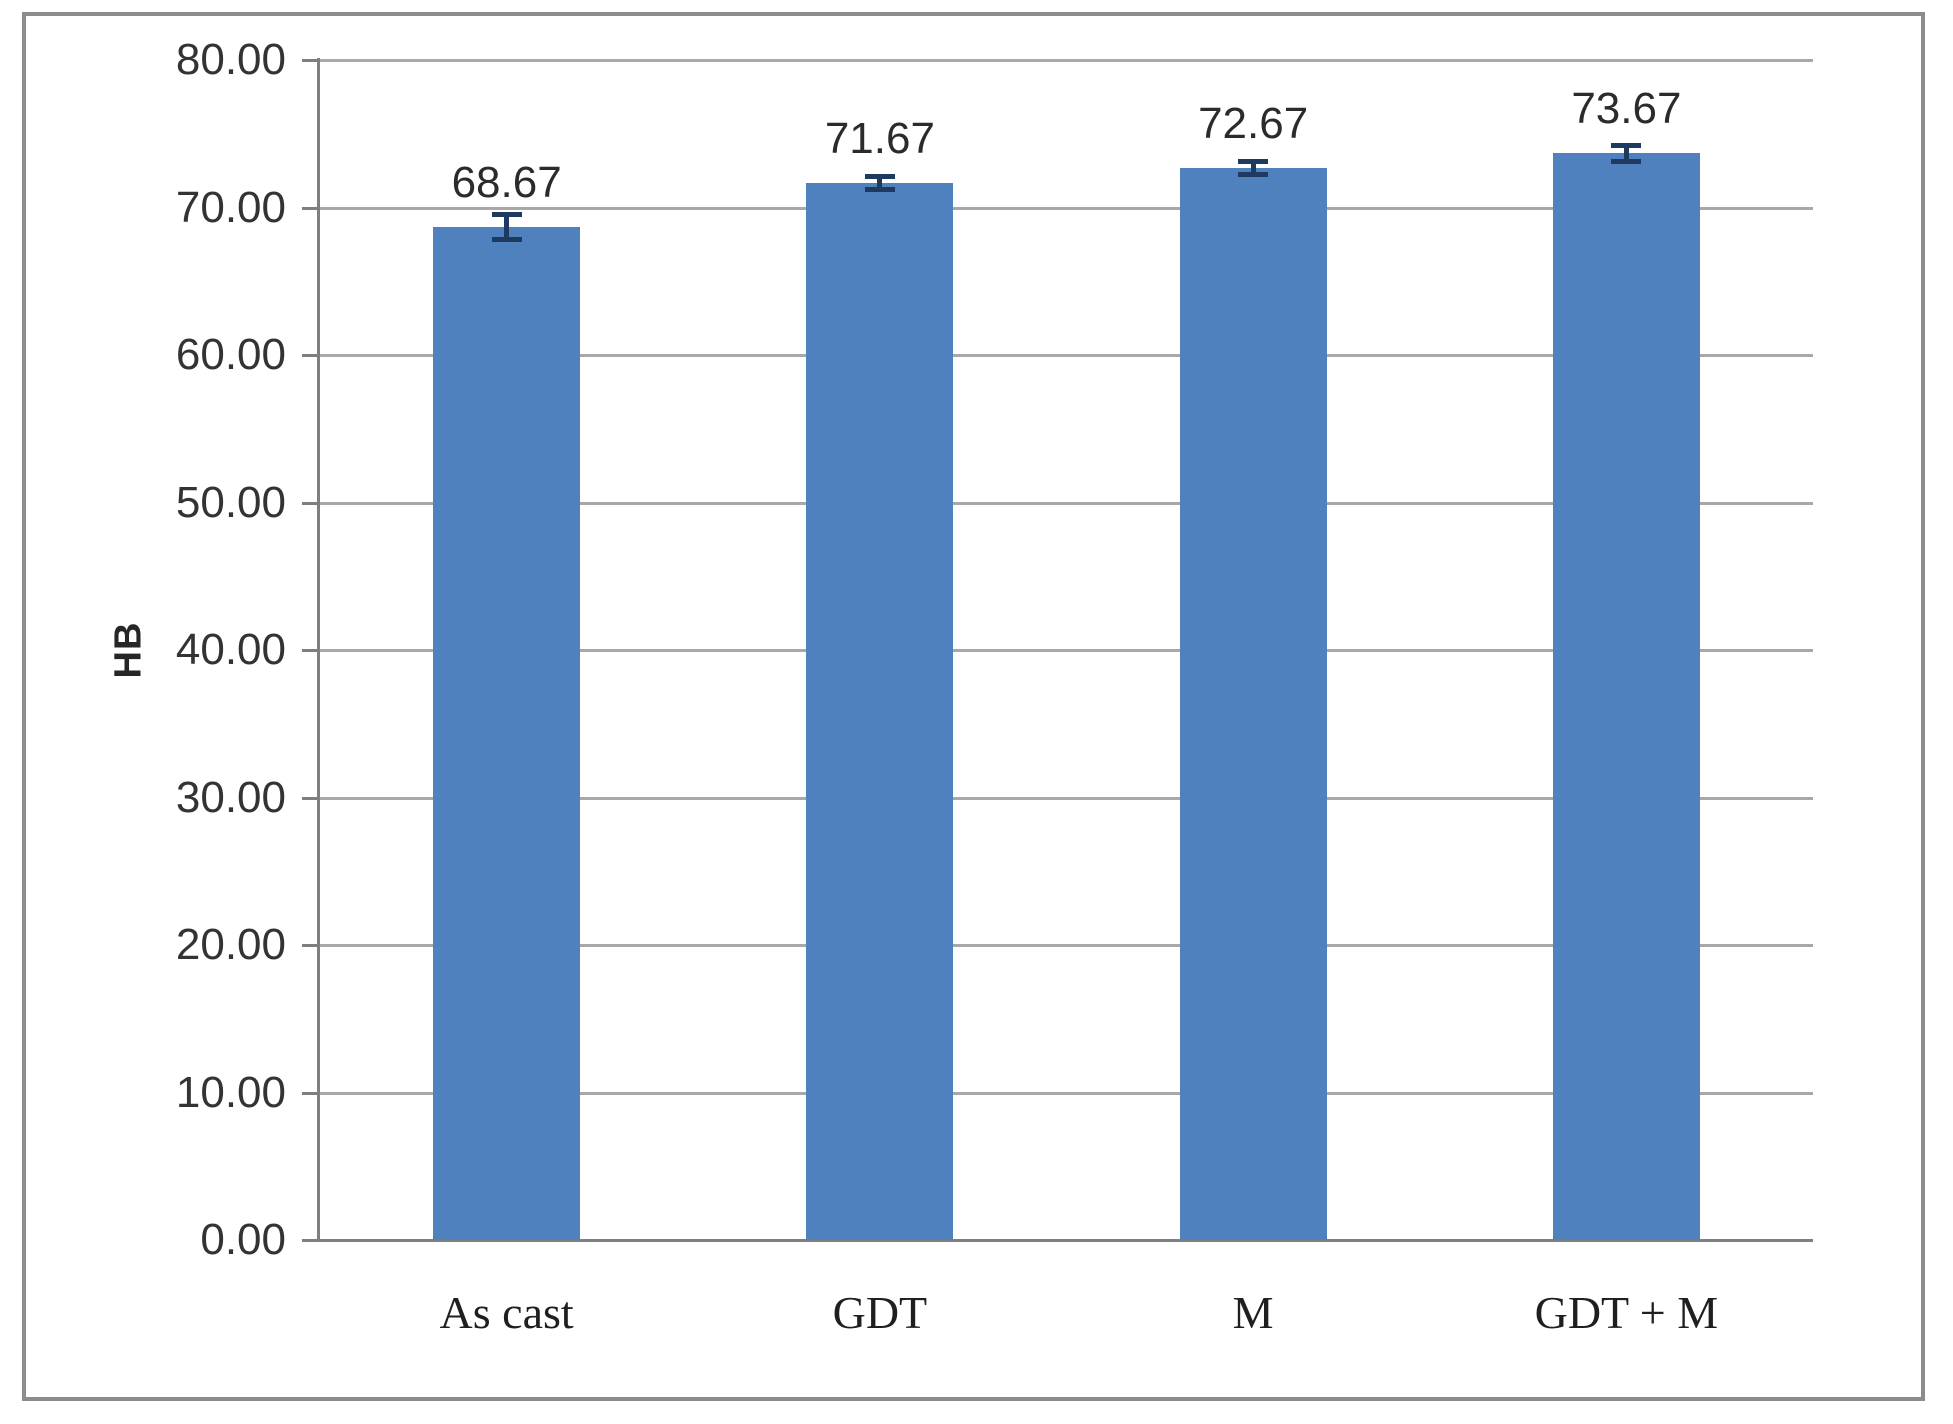 This screenshot has height=1424, width=1953. What do you see at coordinates (230, 502) in the screenshot?
I see `y-tick-label-50: 50.00` at bounding box center [230, 502].